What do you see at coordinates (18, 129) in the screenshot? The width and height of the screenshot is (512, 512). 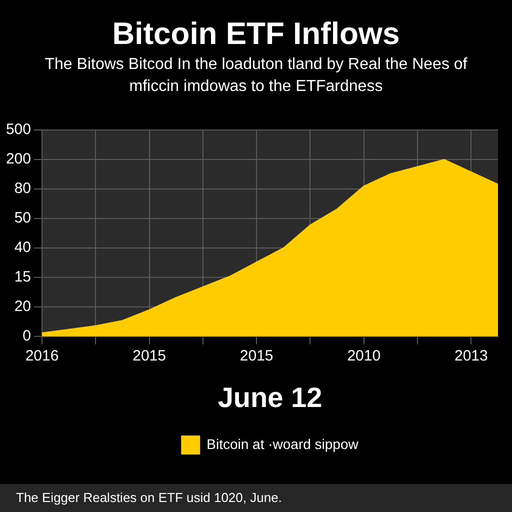 I see `text: 500` at bounding box center [18, 129].